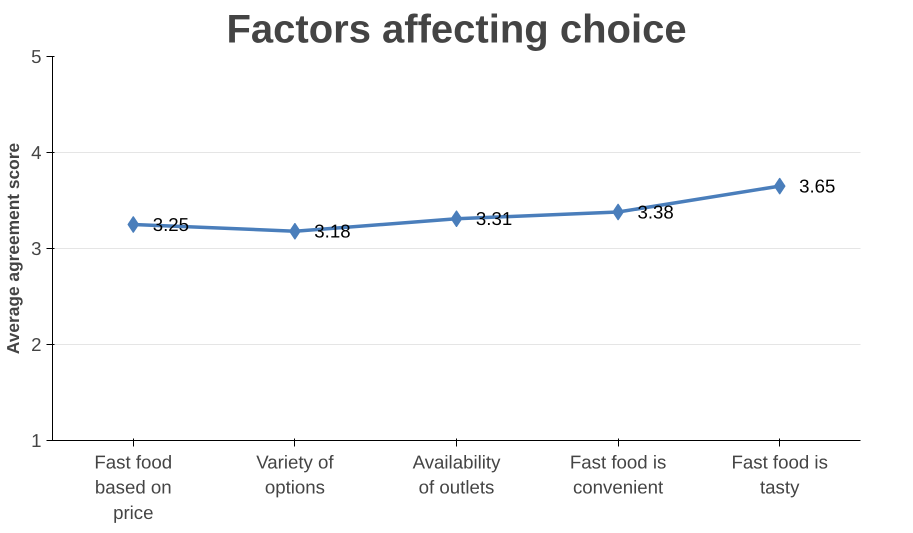 This screenshot has height=533, width=913. I want to click on y-tick-label: 3, so click(36, 248).